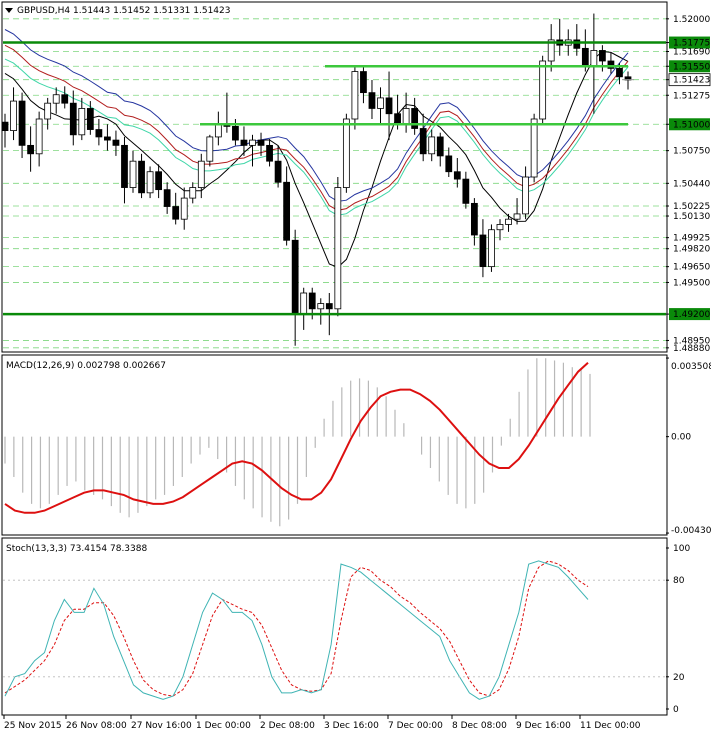  What do you see at coordinates (691, 341) in the screenshot?
I see `price-tick-label: 1.48950` at bounding box center [691, 341].